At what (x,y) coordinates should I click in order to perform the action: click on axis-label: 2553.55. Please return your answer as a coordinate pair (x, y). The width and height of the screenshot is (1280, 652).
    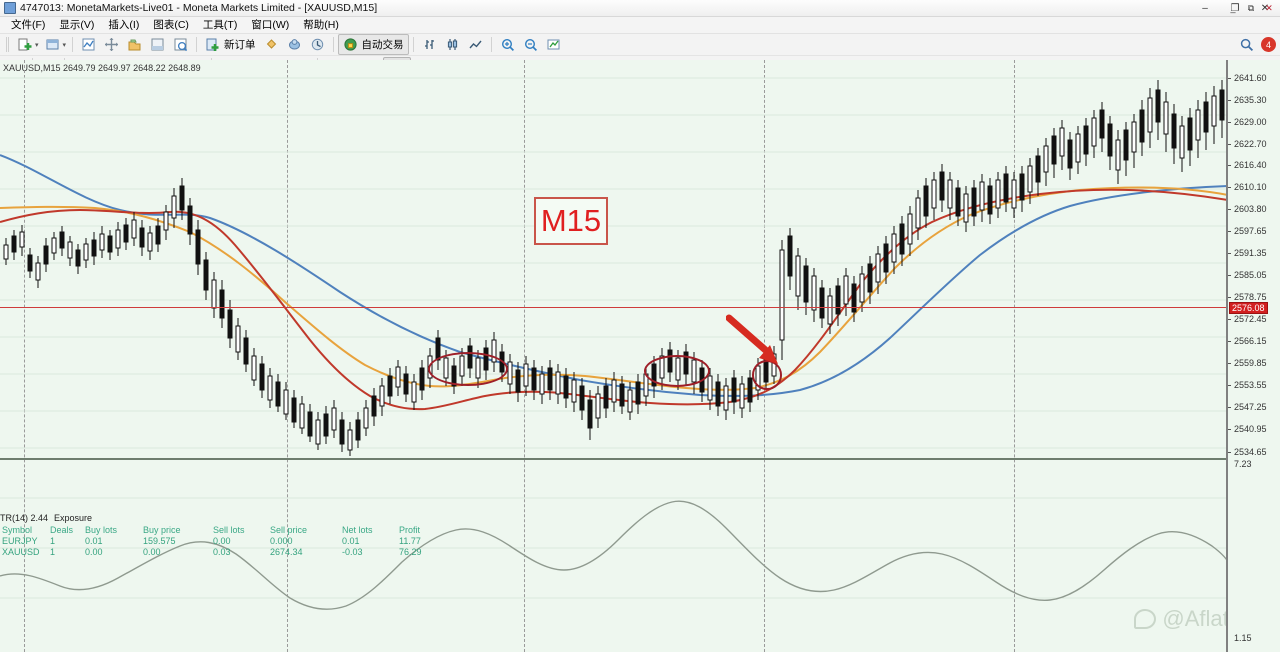
    Looking at the image, I should click on (1250, 385).